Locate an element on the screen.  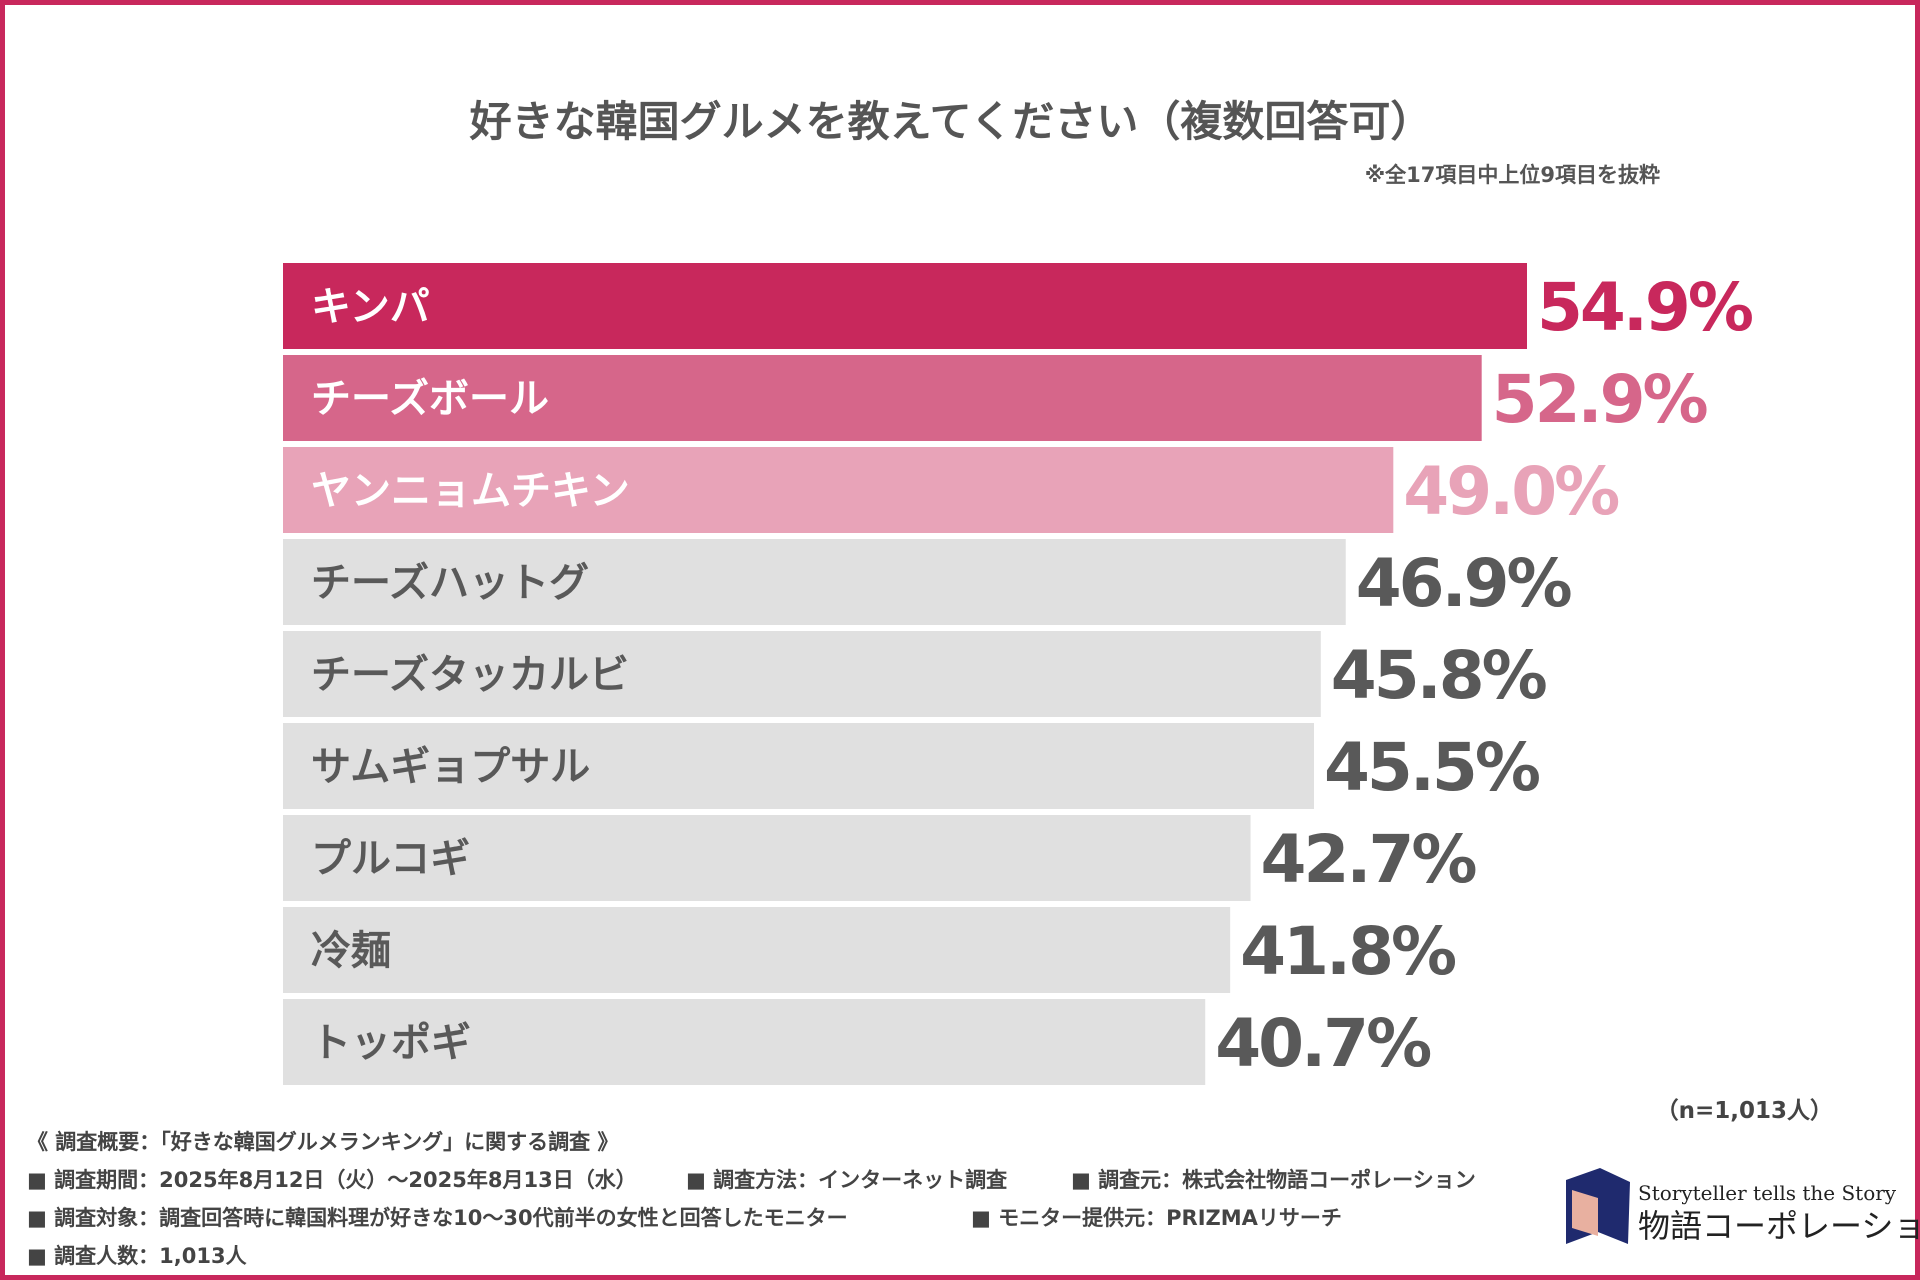
value-label: 42.7% is located at coordinates (1369, 859).